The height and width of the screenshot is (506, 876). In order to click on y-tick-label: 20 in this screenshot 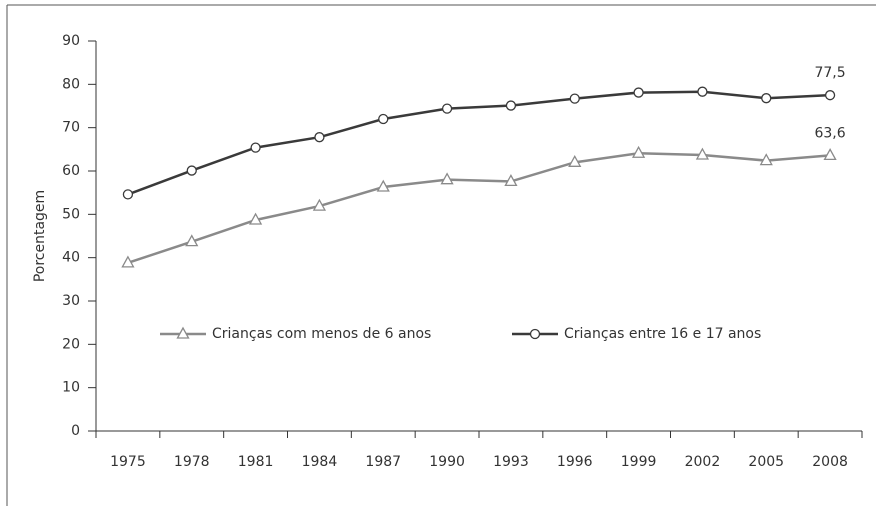, I will do `click(71, 344)`.